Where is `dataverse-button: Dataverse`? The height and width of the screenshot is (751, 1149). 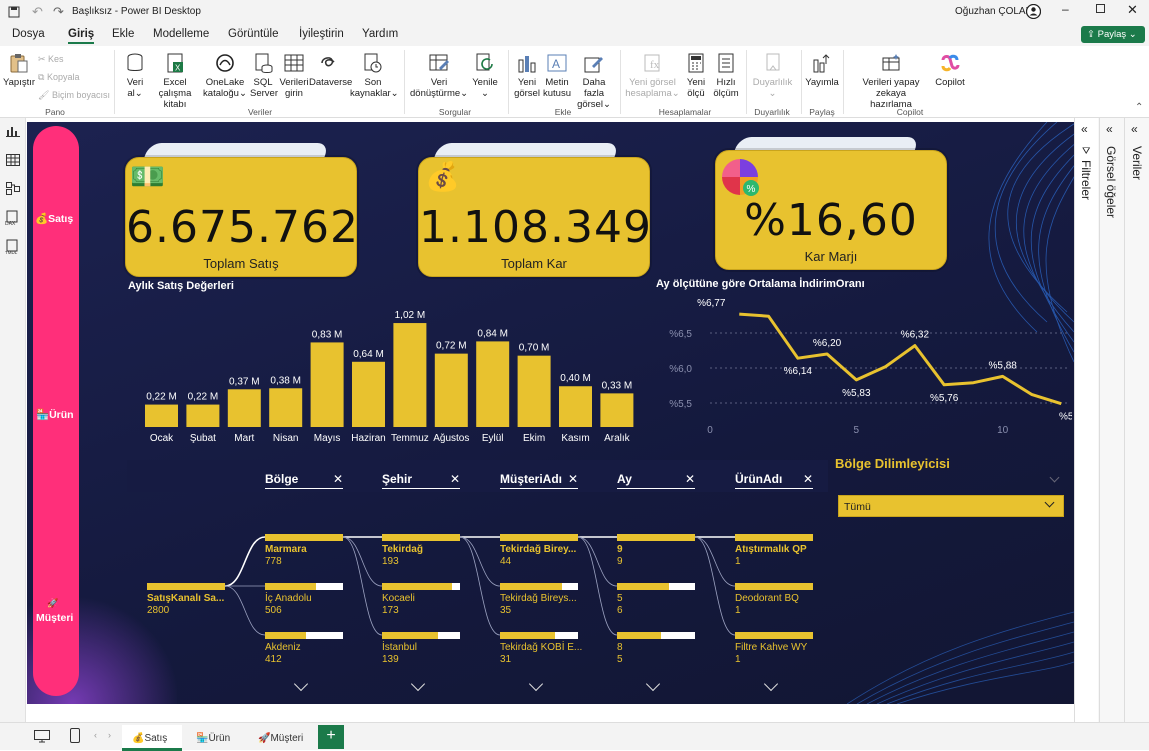 dataverse-button: Dataverse is located at coordinates (330, 69).